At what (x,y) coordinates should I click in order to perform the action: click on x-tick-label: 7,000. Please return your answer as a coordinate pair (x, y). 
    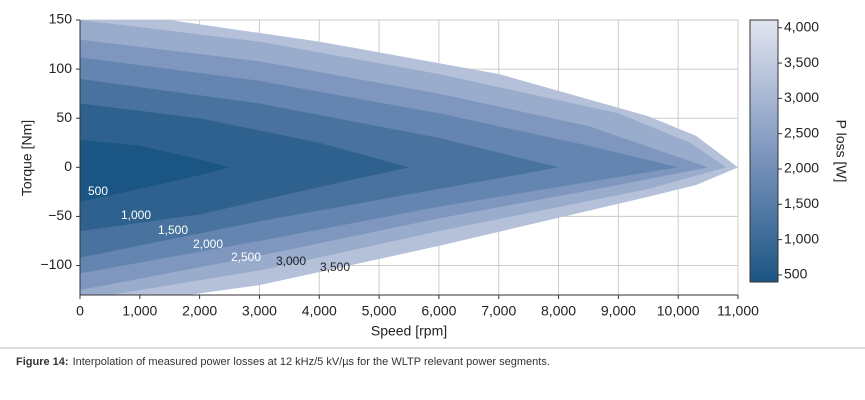
    Looking at the image, I should click on (498, 311).